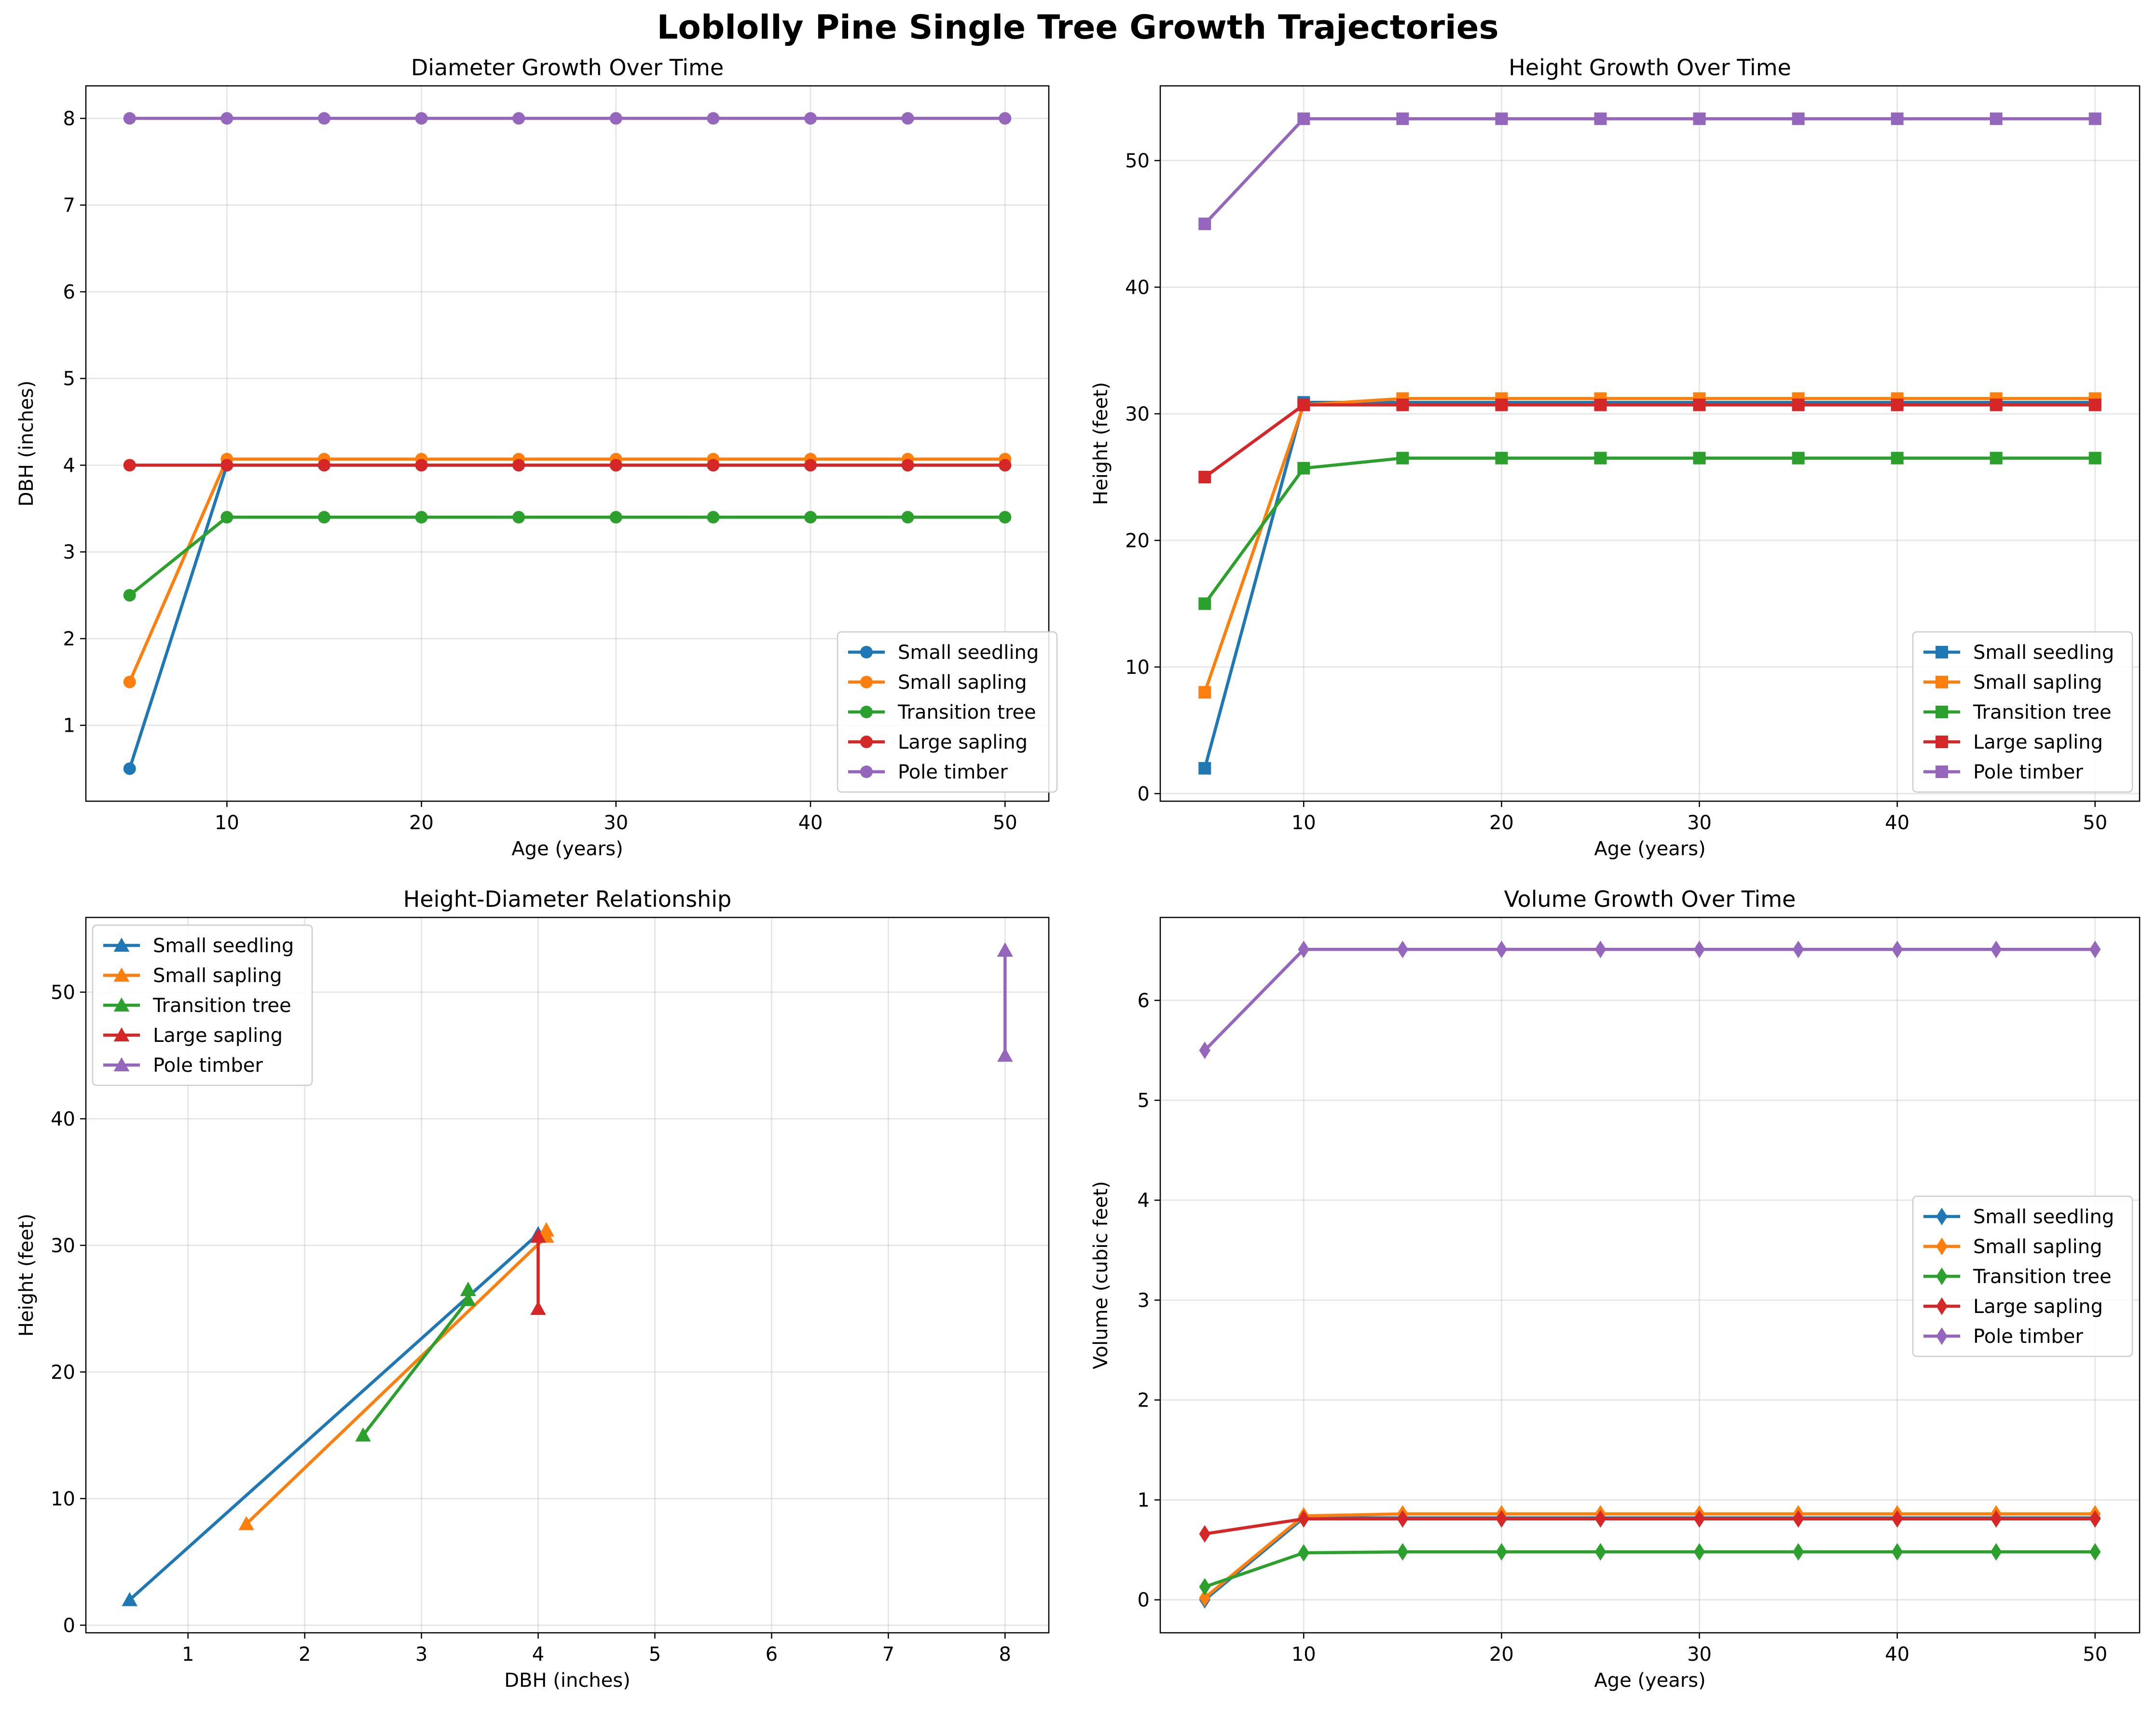  Describe the element at coordinates (121, 1034) in the screenshot. I see `hd-legend-marker` at that location.